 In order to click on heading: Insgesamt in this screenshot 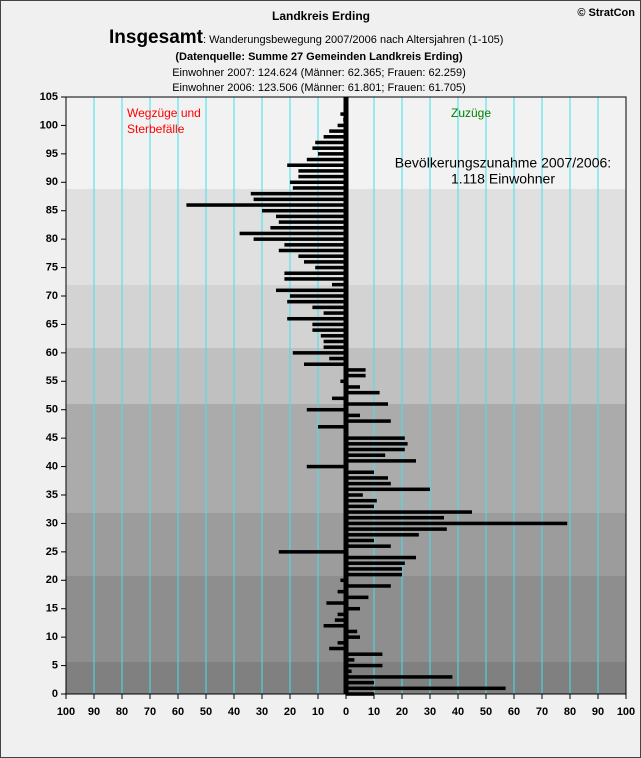, I will do `click(156, 37)`.